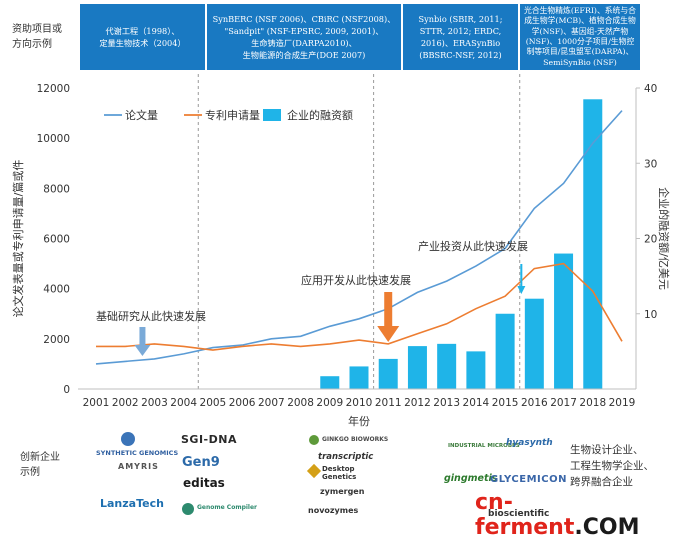 The height and width of the screenshot is (540, 677). What do you see at coordinates (137, 453) in the screenshot?
I see `logo-synthetic-genomics: SYNTHETIC GENOMICS` at bounding box center [137, 453].